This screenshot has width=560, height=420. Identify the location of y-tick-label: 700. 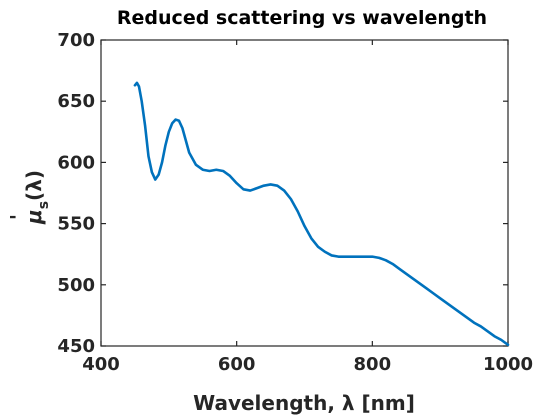
(76, 40).